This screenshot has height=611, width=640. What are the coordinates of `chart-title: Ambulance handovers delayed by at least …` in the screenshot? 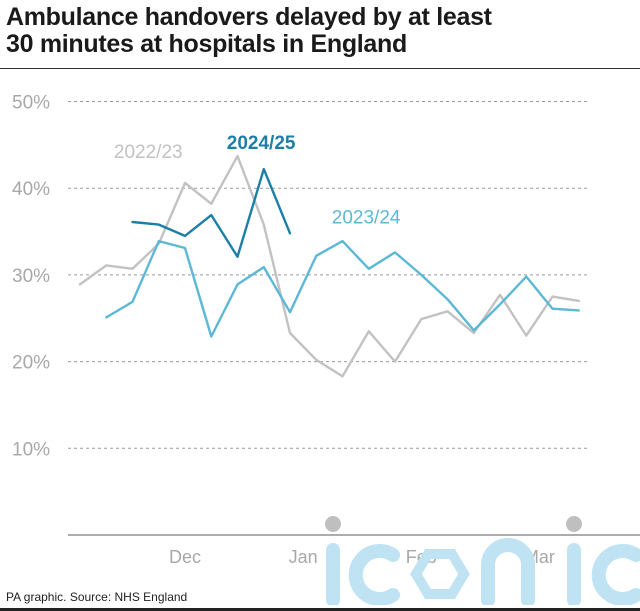 It's located at (321, 31).